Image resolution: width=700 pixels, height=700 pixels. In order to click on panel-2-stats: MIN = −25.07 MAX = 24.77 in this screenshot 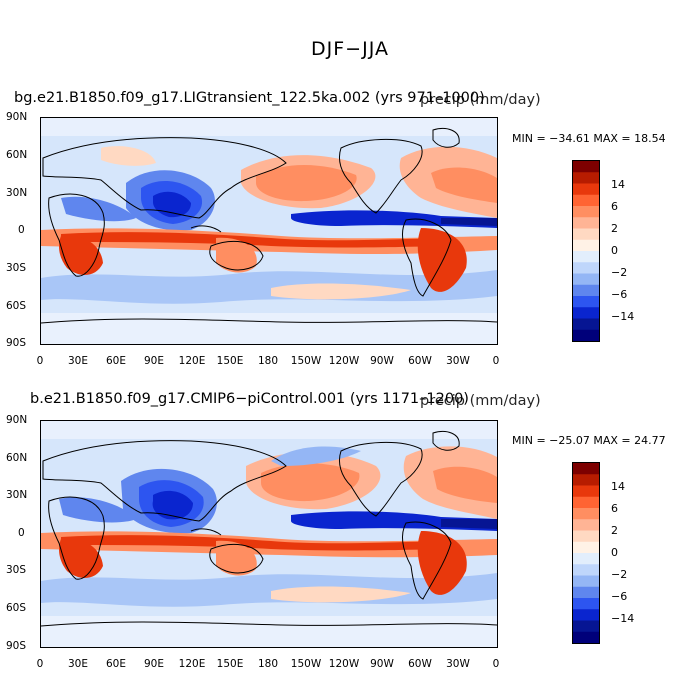, I will do `click(589, 440)`.